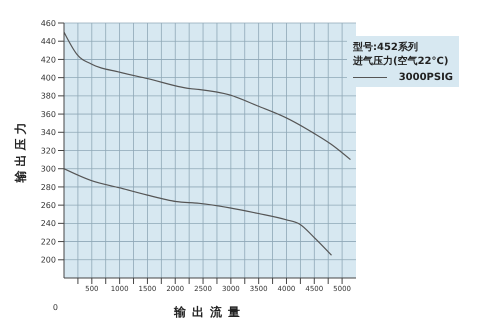 This screenshot has height=330, width=493. I want to click on legend-label: 3000PSIG, so click(425, 77).